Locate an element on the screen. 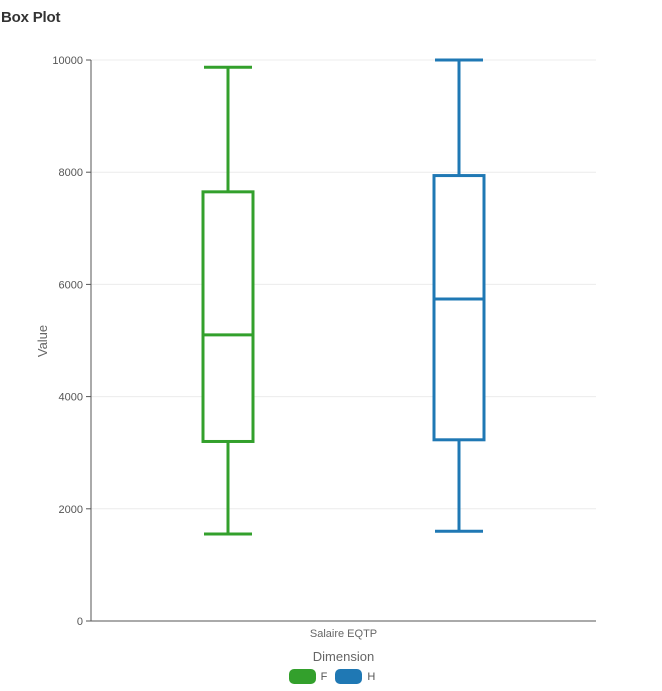 The image size is (662, 691). legend-label: F is located at coordinates (324, 676).